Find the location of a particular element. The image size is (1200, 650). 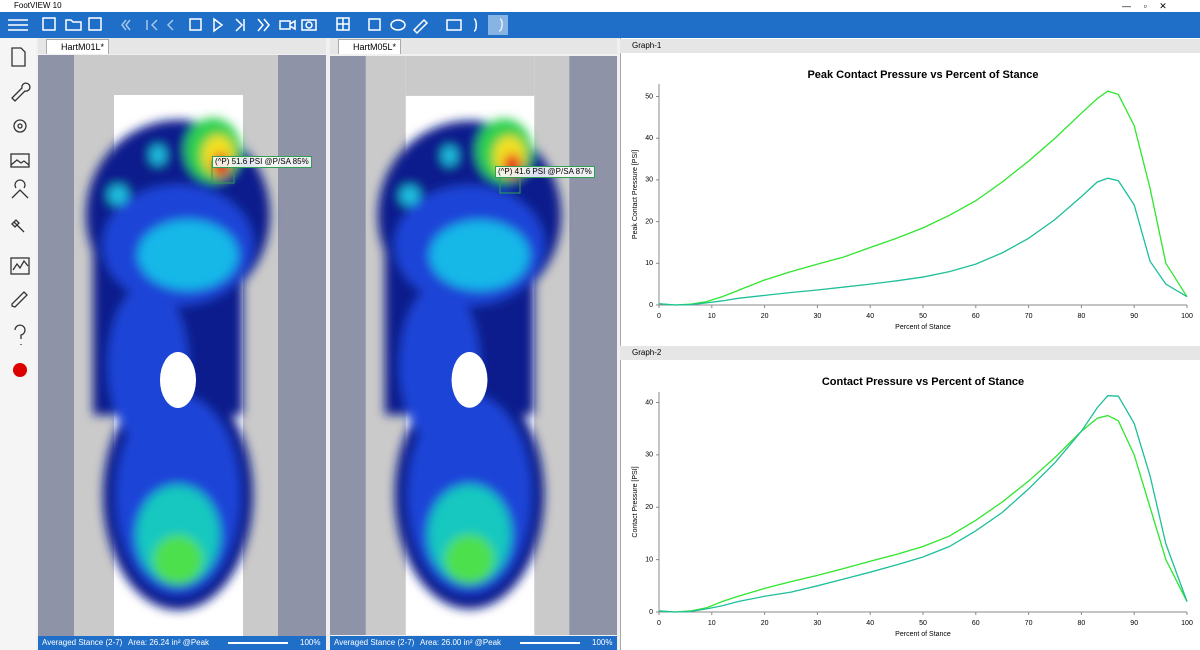

playback-back is located at coordinates (147, 25).